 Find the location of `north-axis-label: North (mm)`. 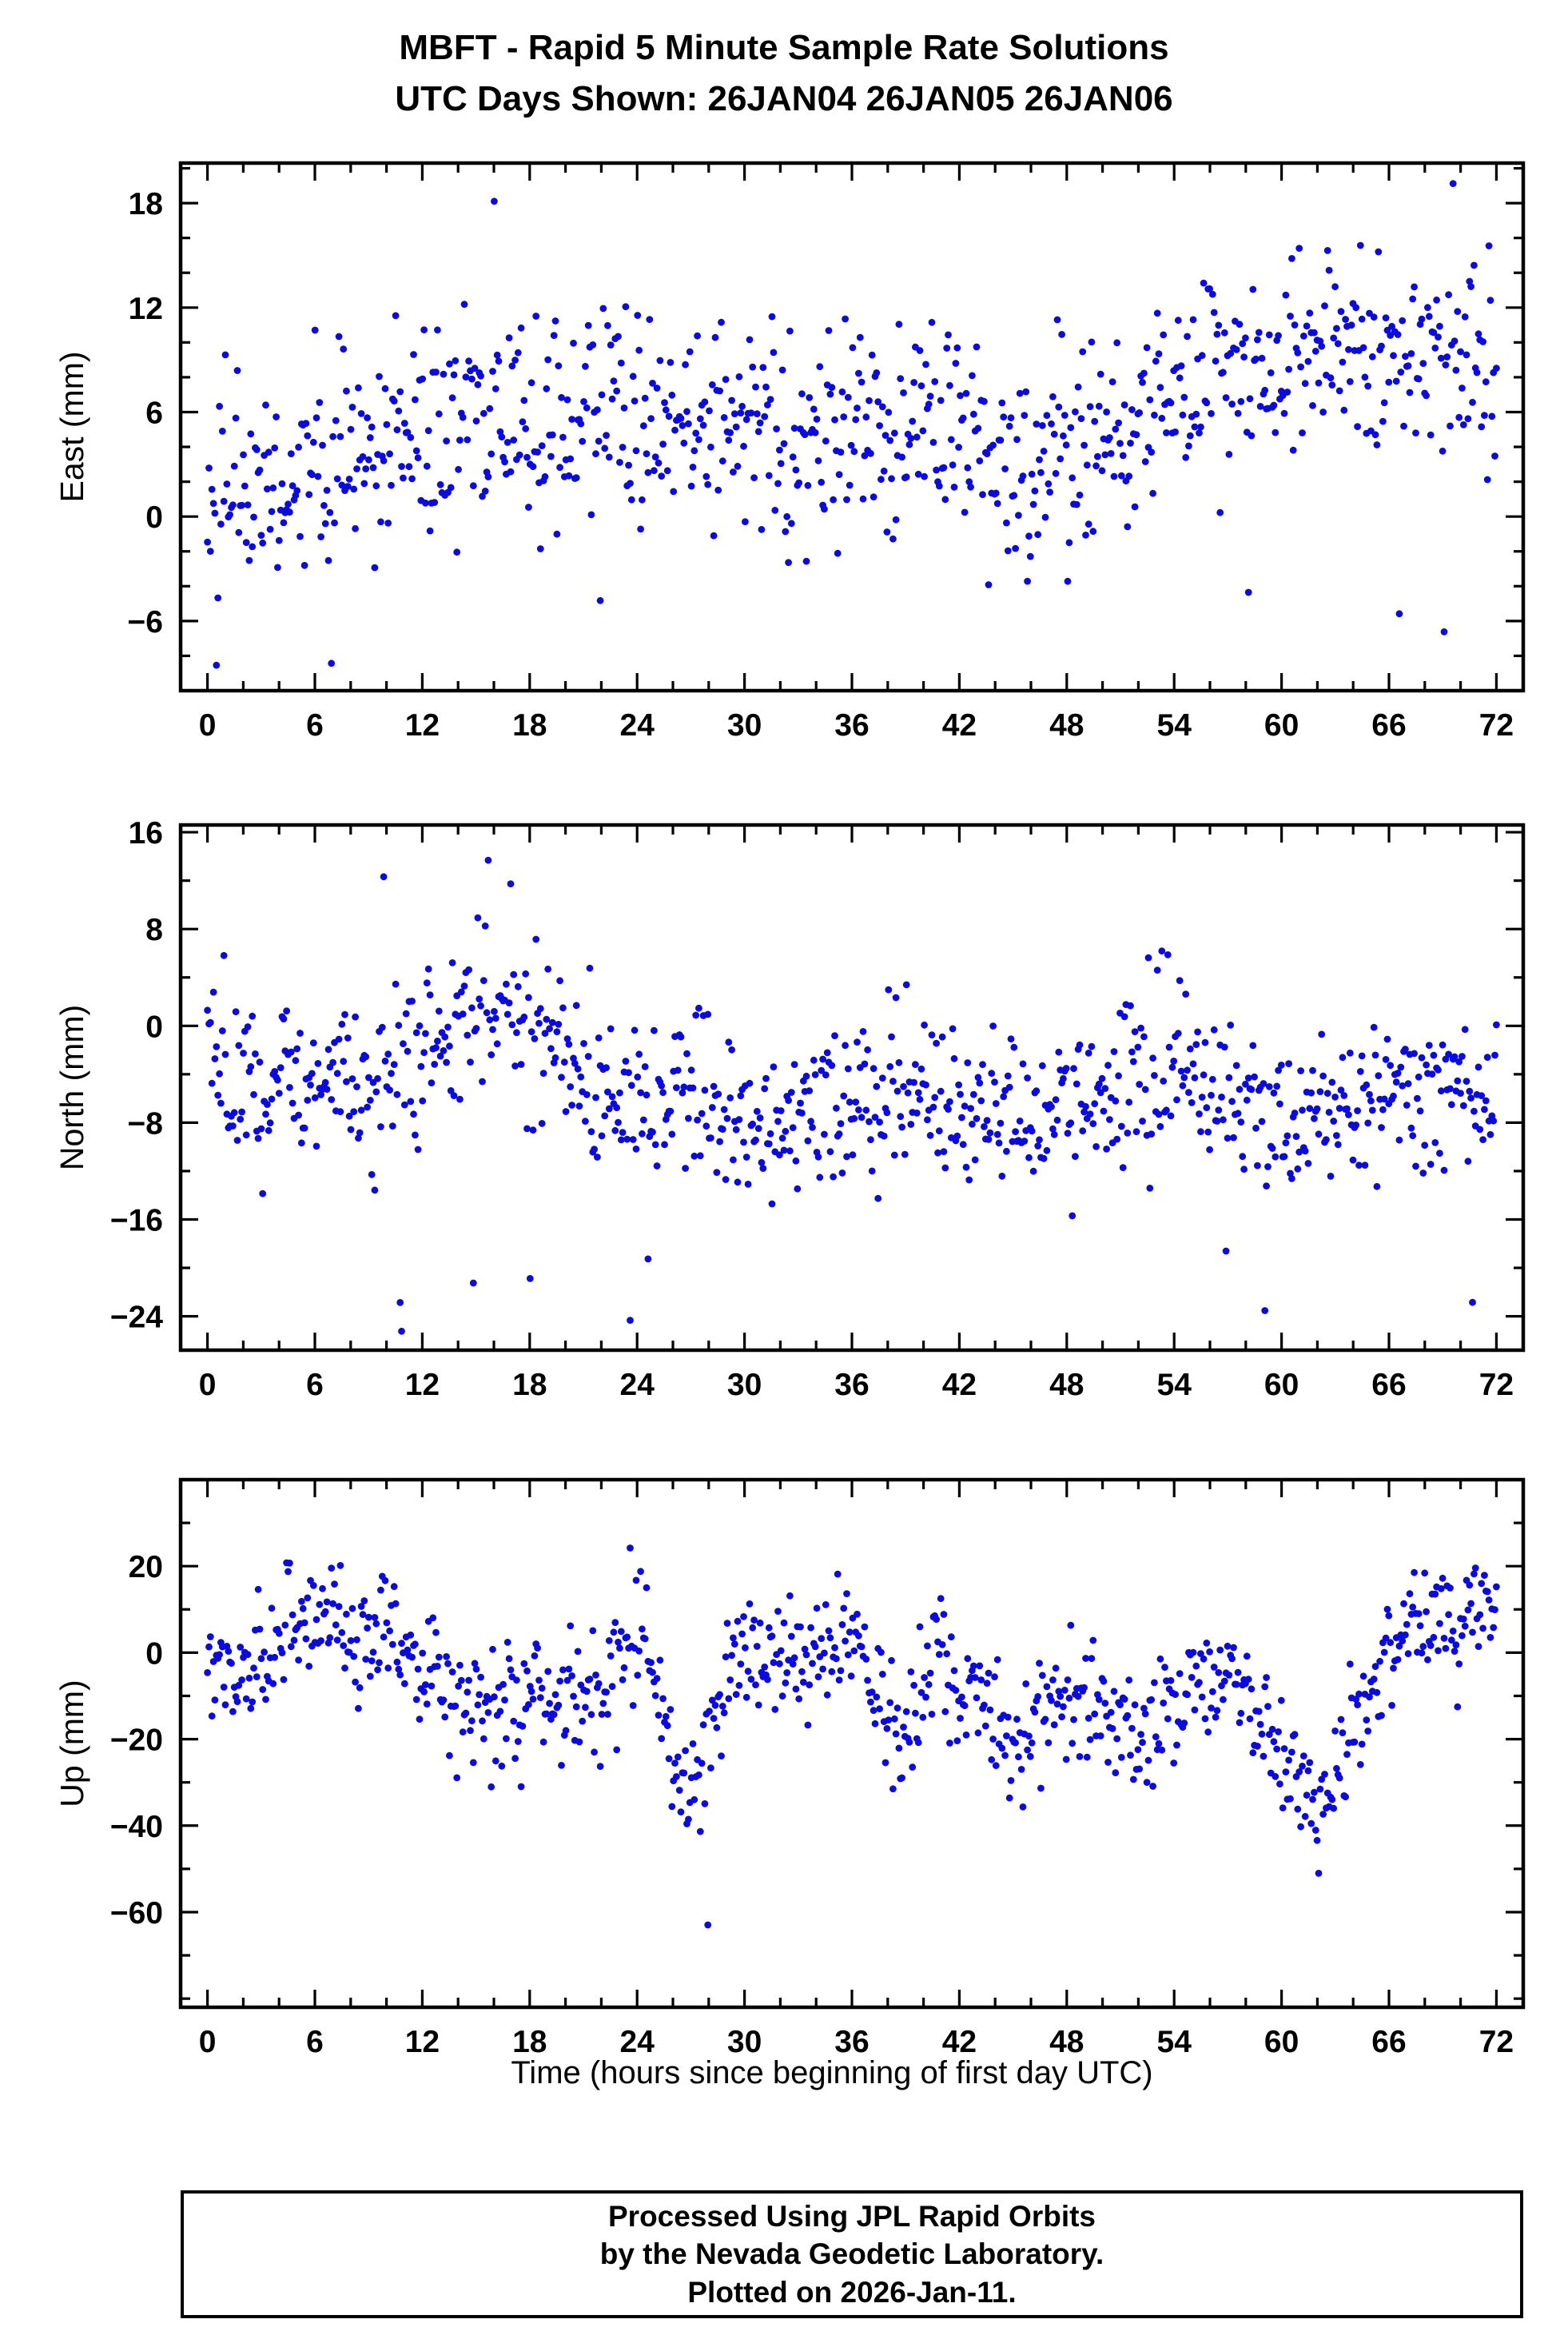

north-axis-label: North (mm) is located at coordinates (72, 1087).